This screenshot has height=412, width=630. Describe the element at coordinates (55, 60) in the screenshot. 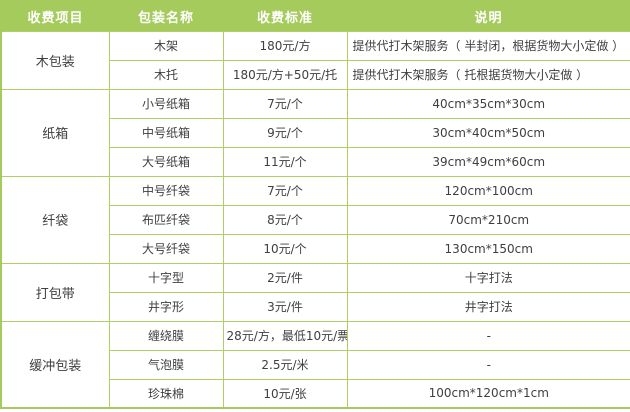

I see `category-cell-wood-packaging: 木包装` at that location.